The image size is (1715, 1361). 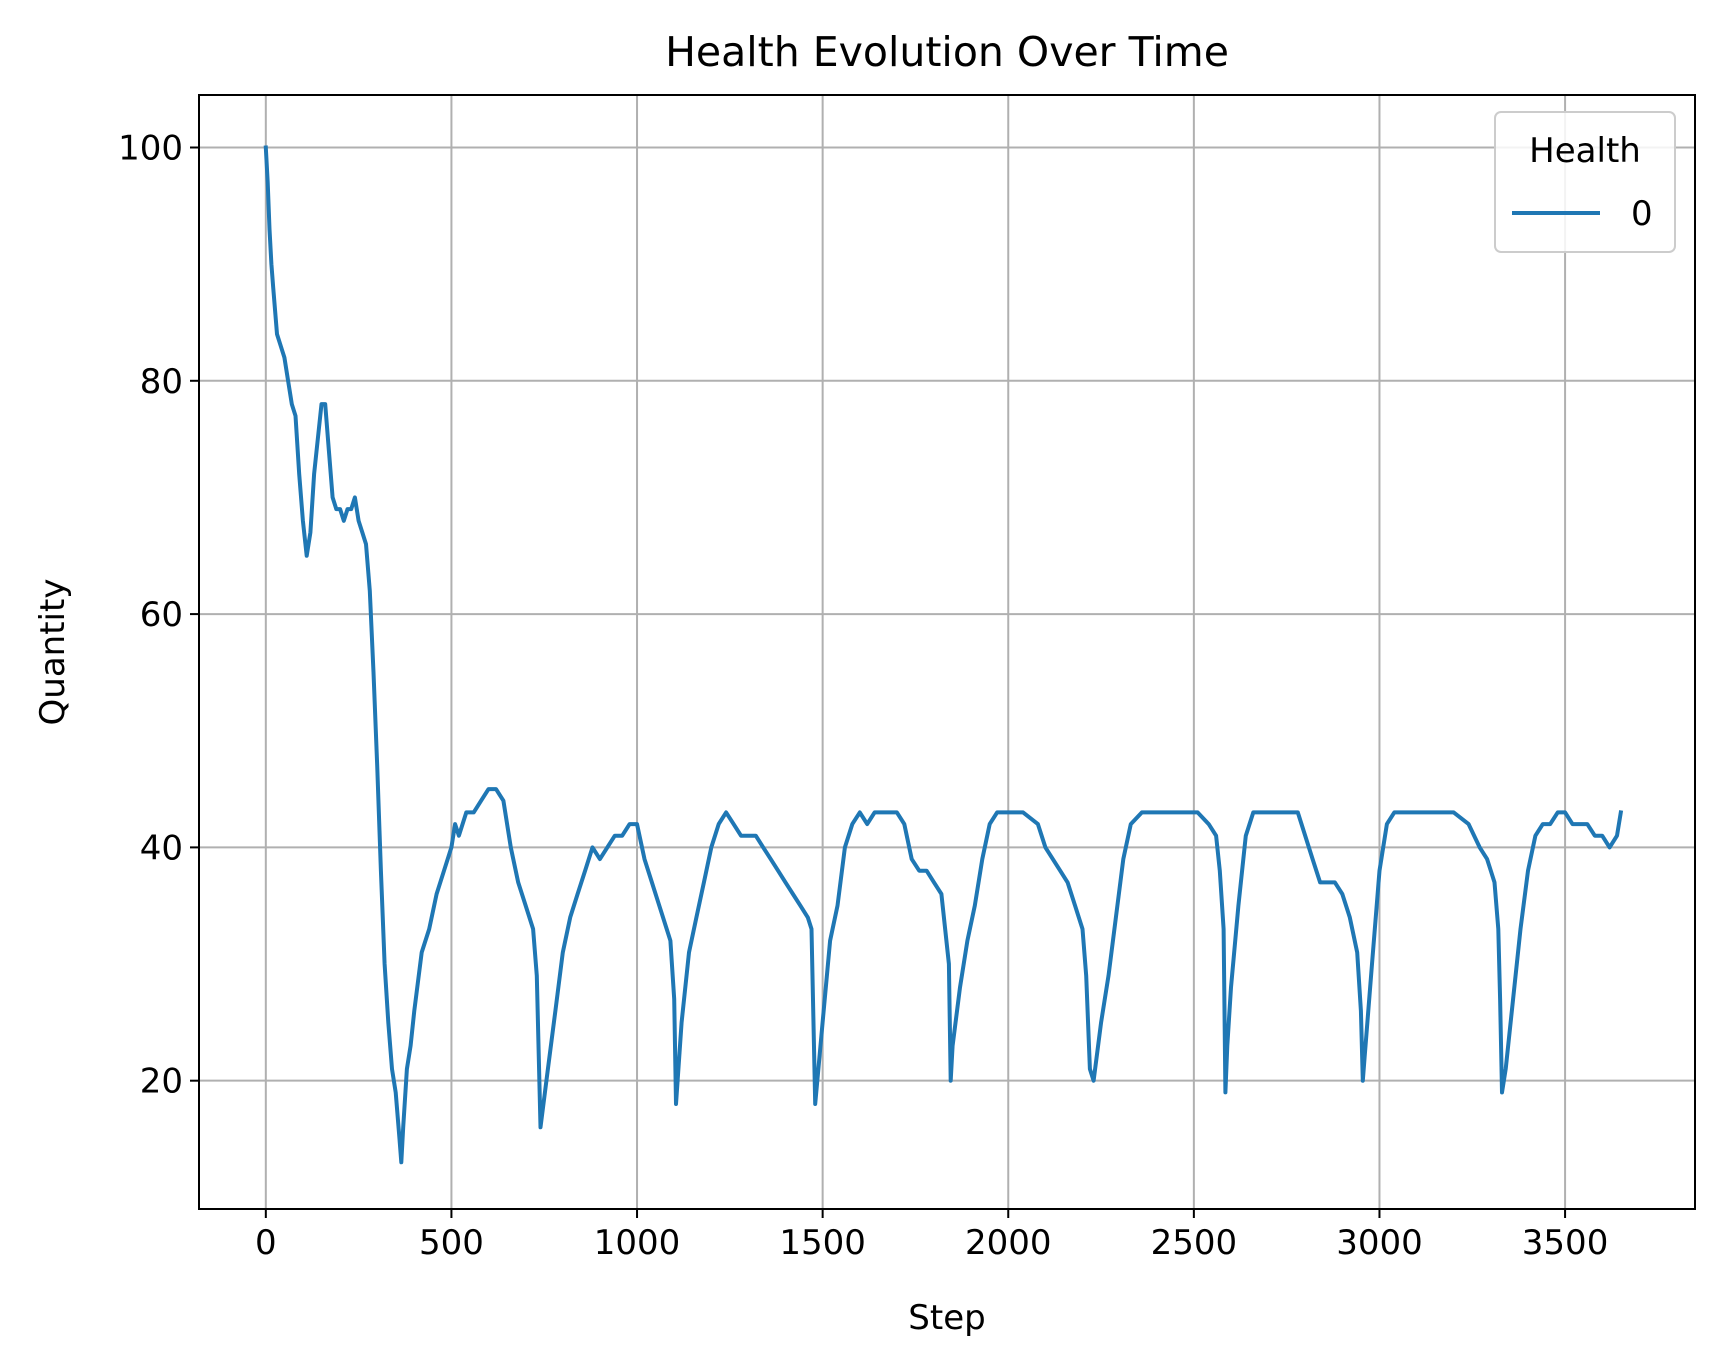 What do you see at coordinates (161, 615) in the screenshot?
I see `y-tick-label: 60` at bounding box center [161, 615].